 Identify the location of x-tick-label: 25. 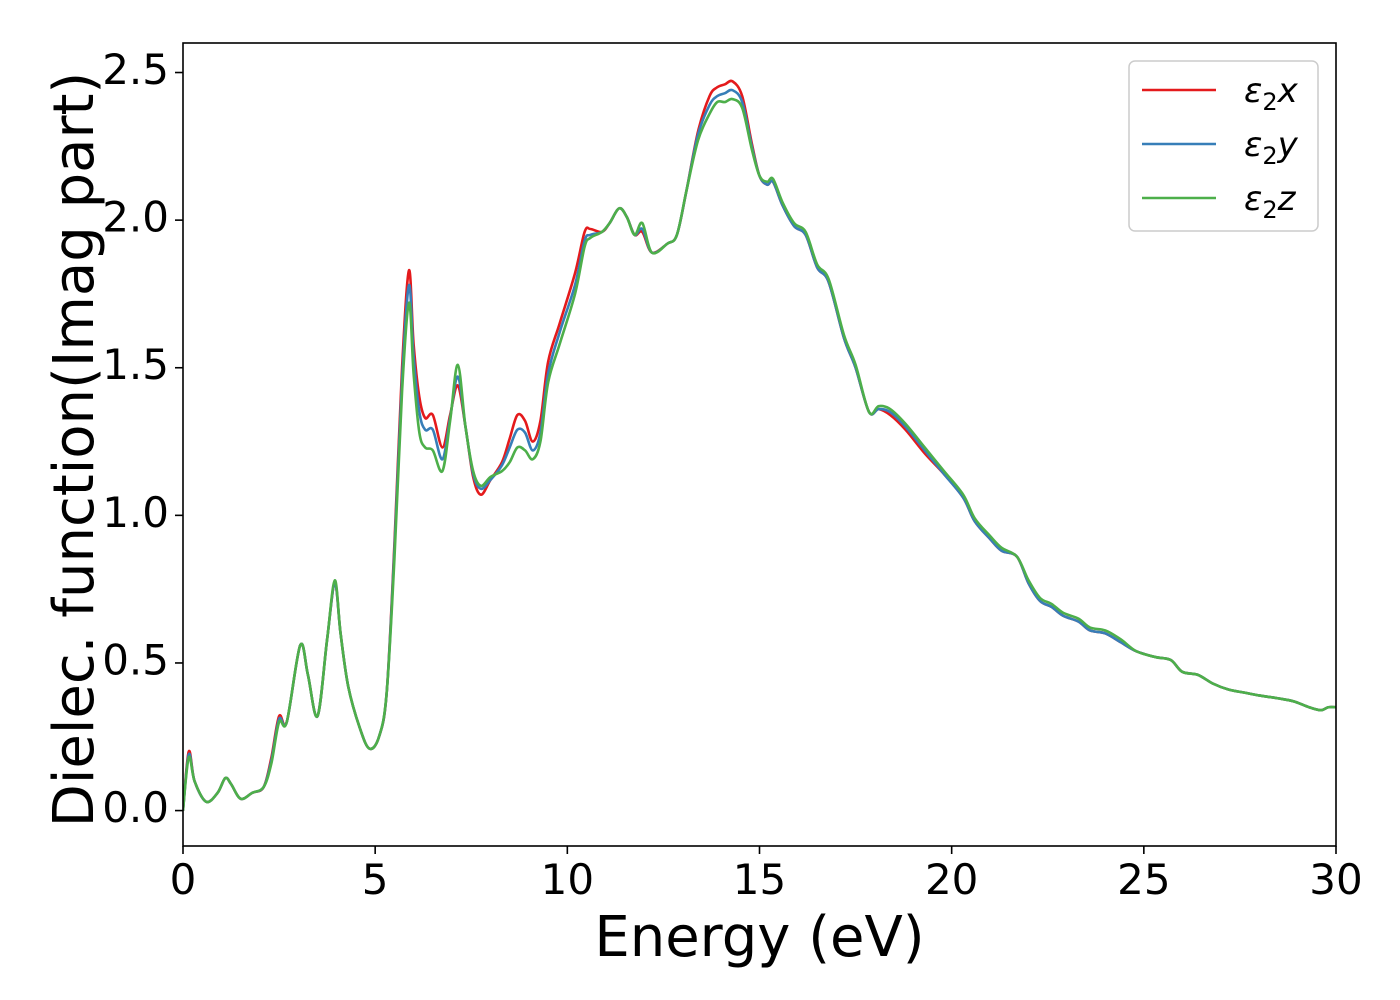
(1143, 879).